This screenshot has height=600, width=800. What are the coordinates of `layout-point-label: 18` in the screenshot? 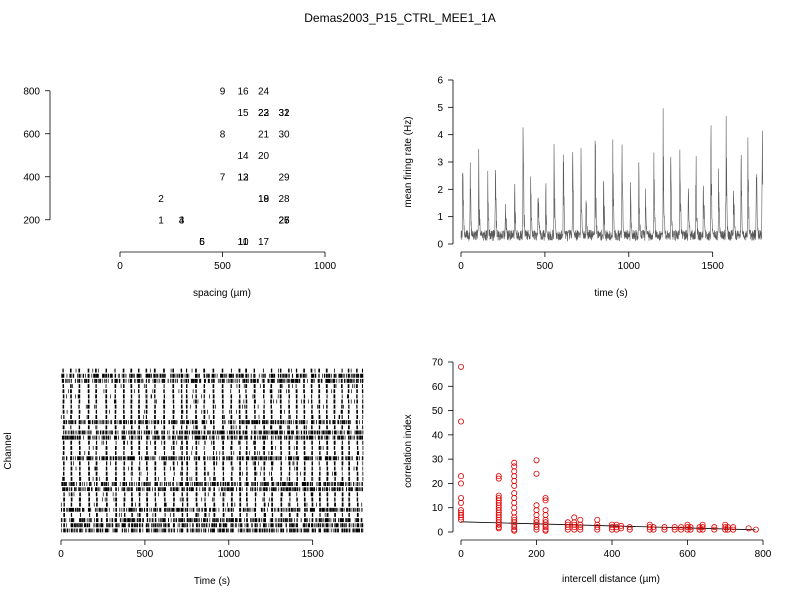 It's located at (264, 199).